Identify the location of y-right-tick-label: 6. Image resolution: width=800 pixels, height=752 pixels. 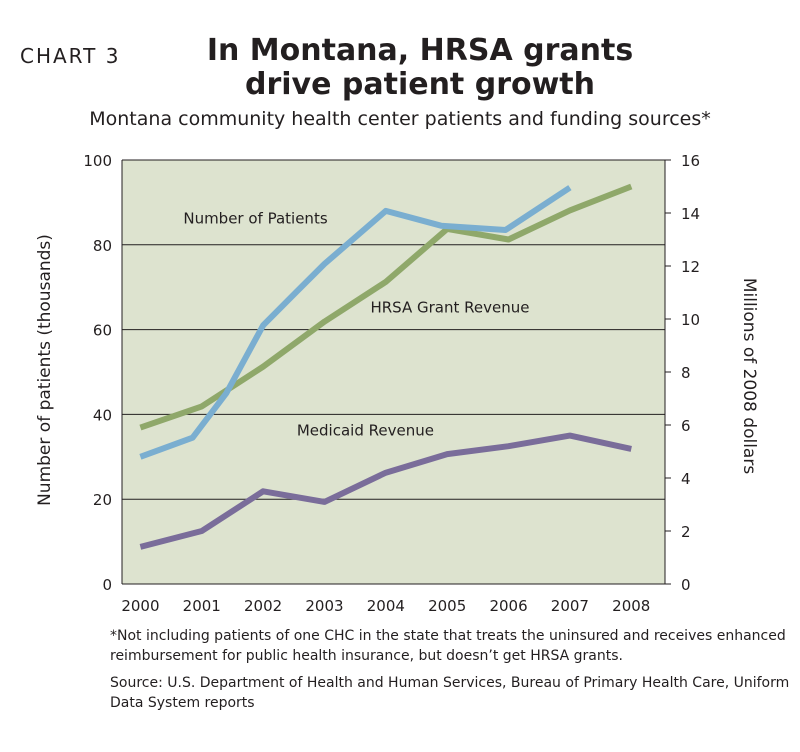
(686, 426).